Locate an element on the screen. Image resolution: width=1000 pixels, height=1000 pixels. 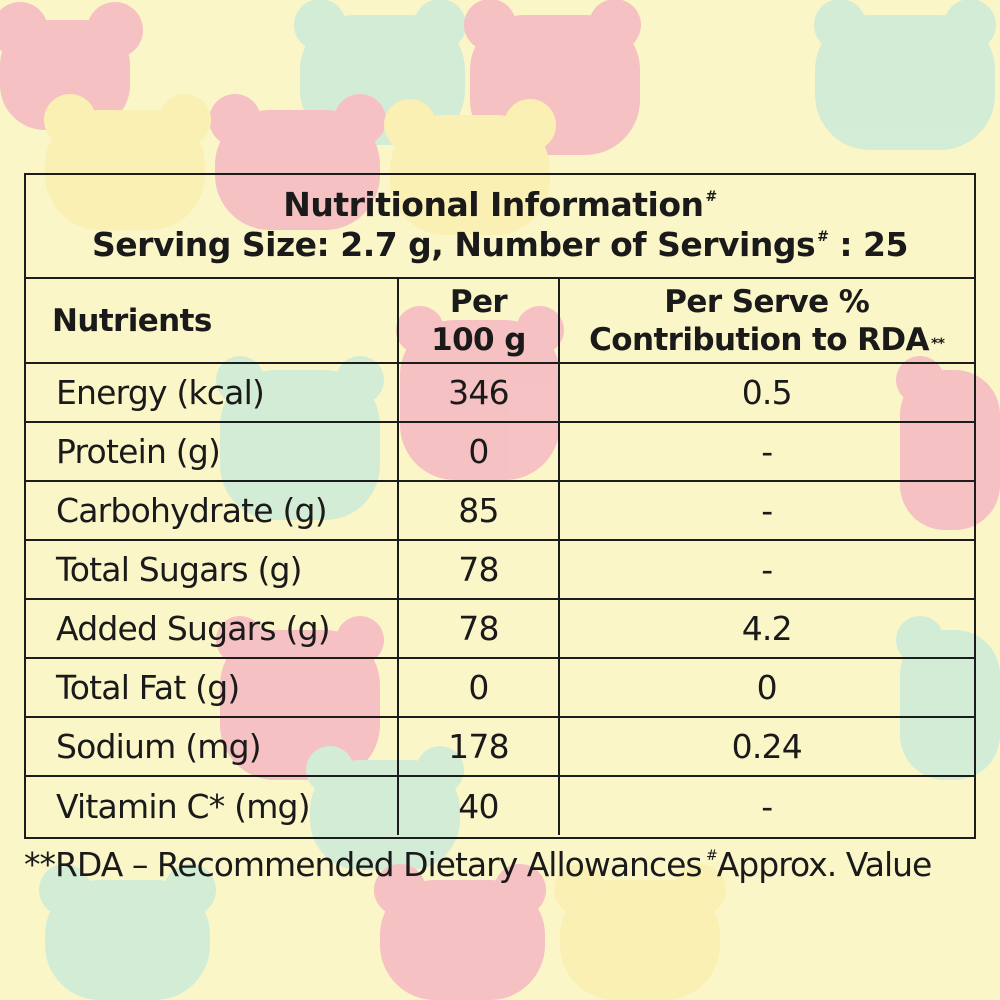
rda-value: 4.2 is located at coordinates (765, 628).